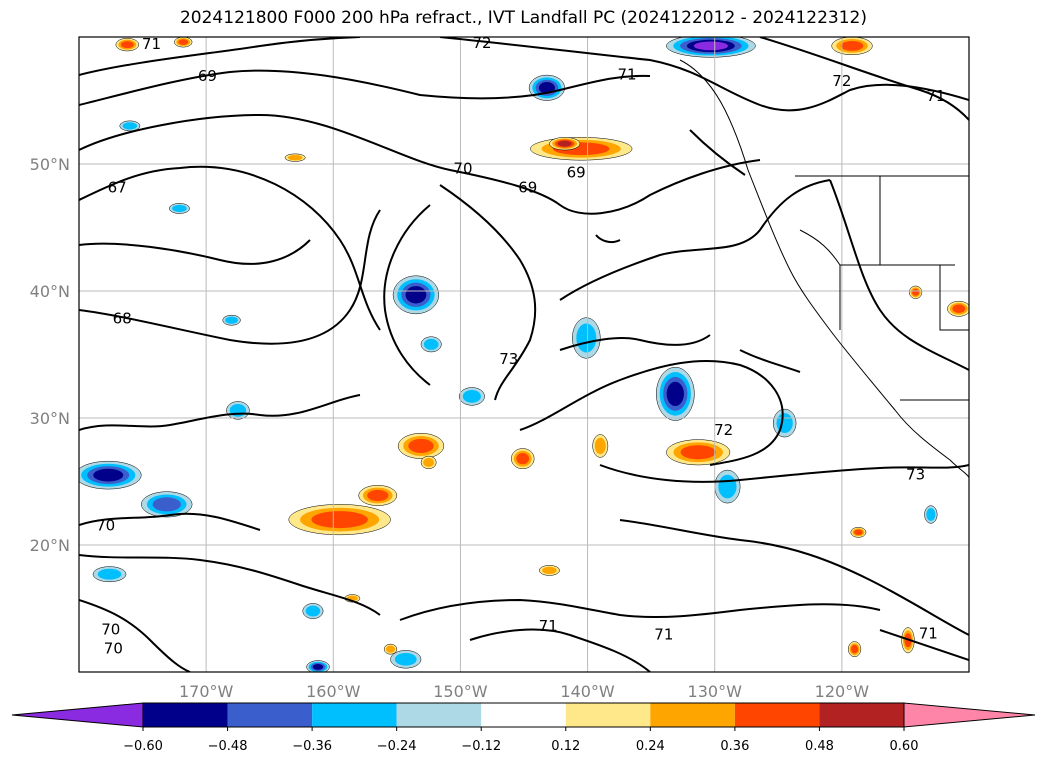  What do you see at coordinates (206, 691) in the screenshot?
I see `x-tick-label: 170°W` at bounding box center [206, 691].